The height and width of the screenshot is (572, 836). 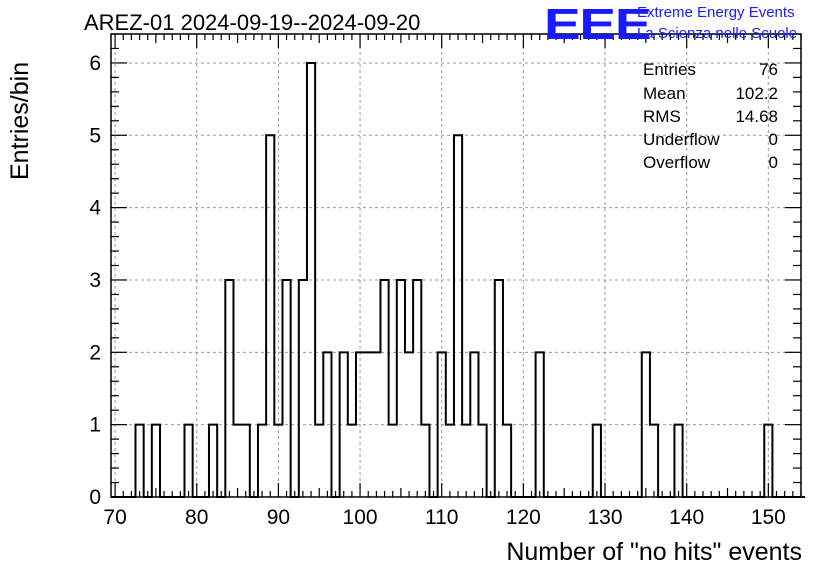 I want to click on y-axis-label: Entries/bin, so click(x=20, y=120).